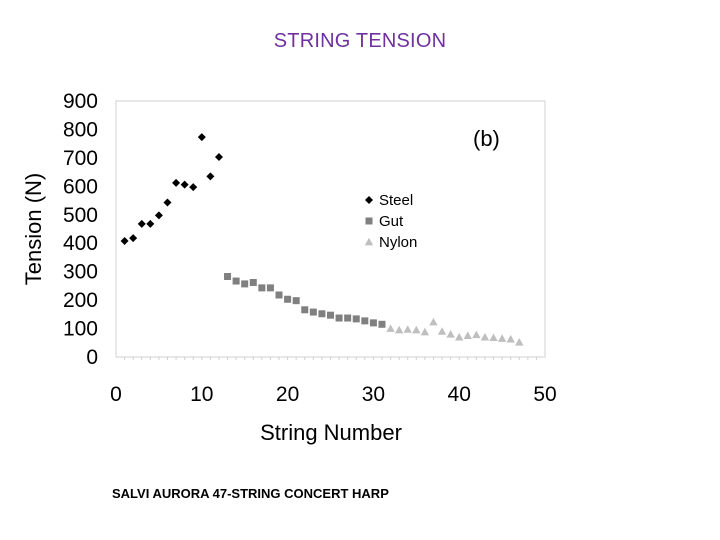  Describe the element at coordinates (373, 394) in the screenshot. I see `x-tick-label: 30` at that location.